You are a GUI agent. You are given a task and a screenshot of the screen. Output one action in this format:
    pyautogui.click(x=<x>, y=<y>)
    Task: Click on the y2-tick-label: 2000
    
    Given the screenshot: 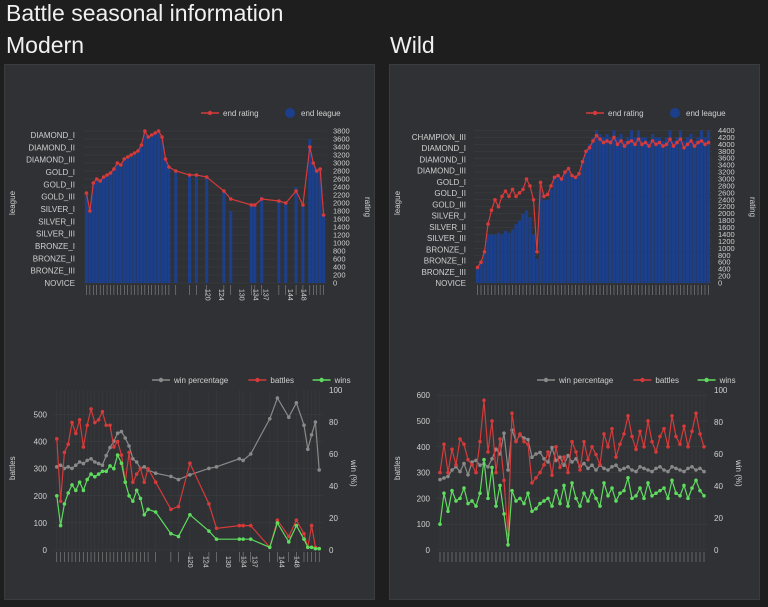 What is the action you would take?
    pyautogui.click(x=341, y=203)
    